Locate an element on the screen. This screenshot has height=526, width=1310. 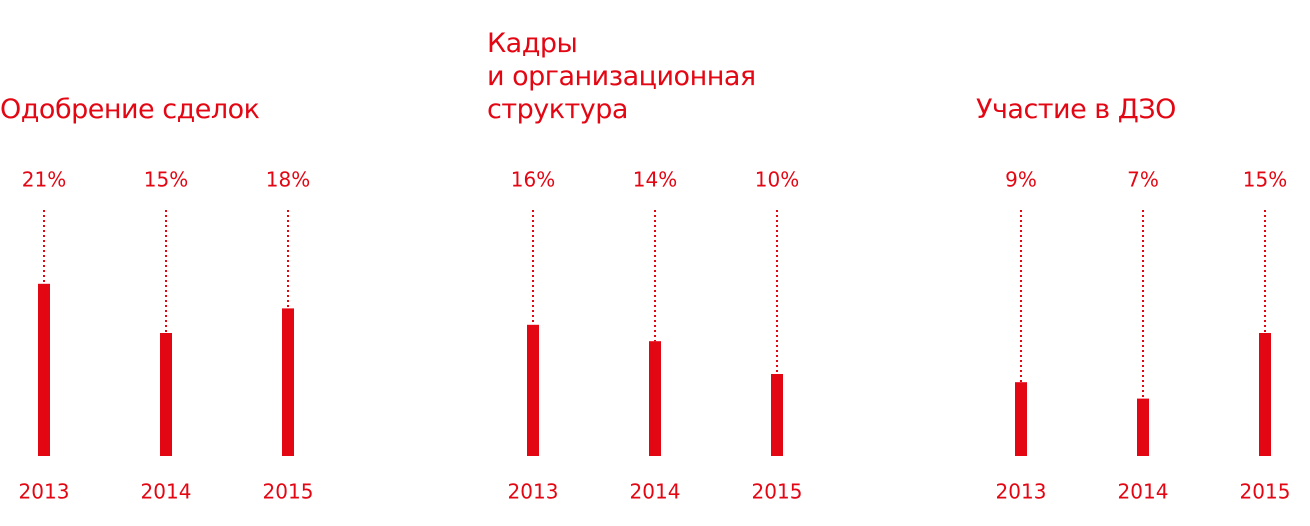
value-label: 7% is located at coordinates (1143, 180).